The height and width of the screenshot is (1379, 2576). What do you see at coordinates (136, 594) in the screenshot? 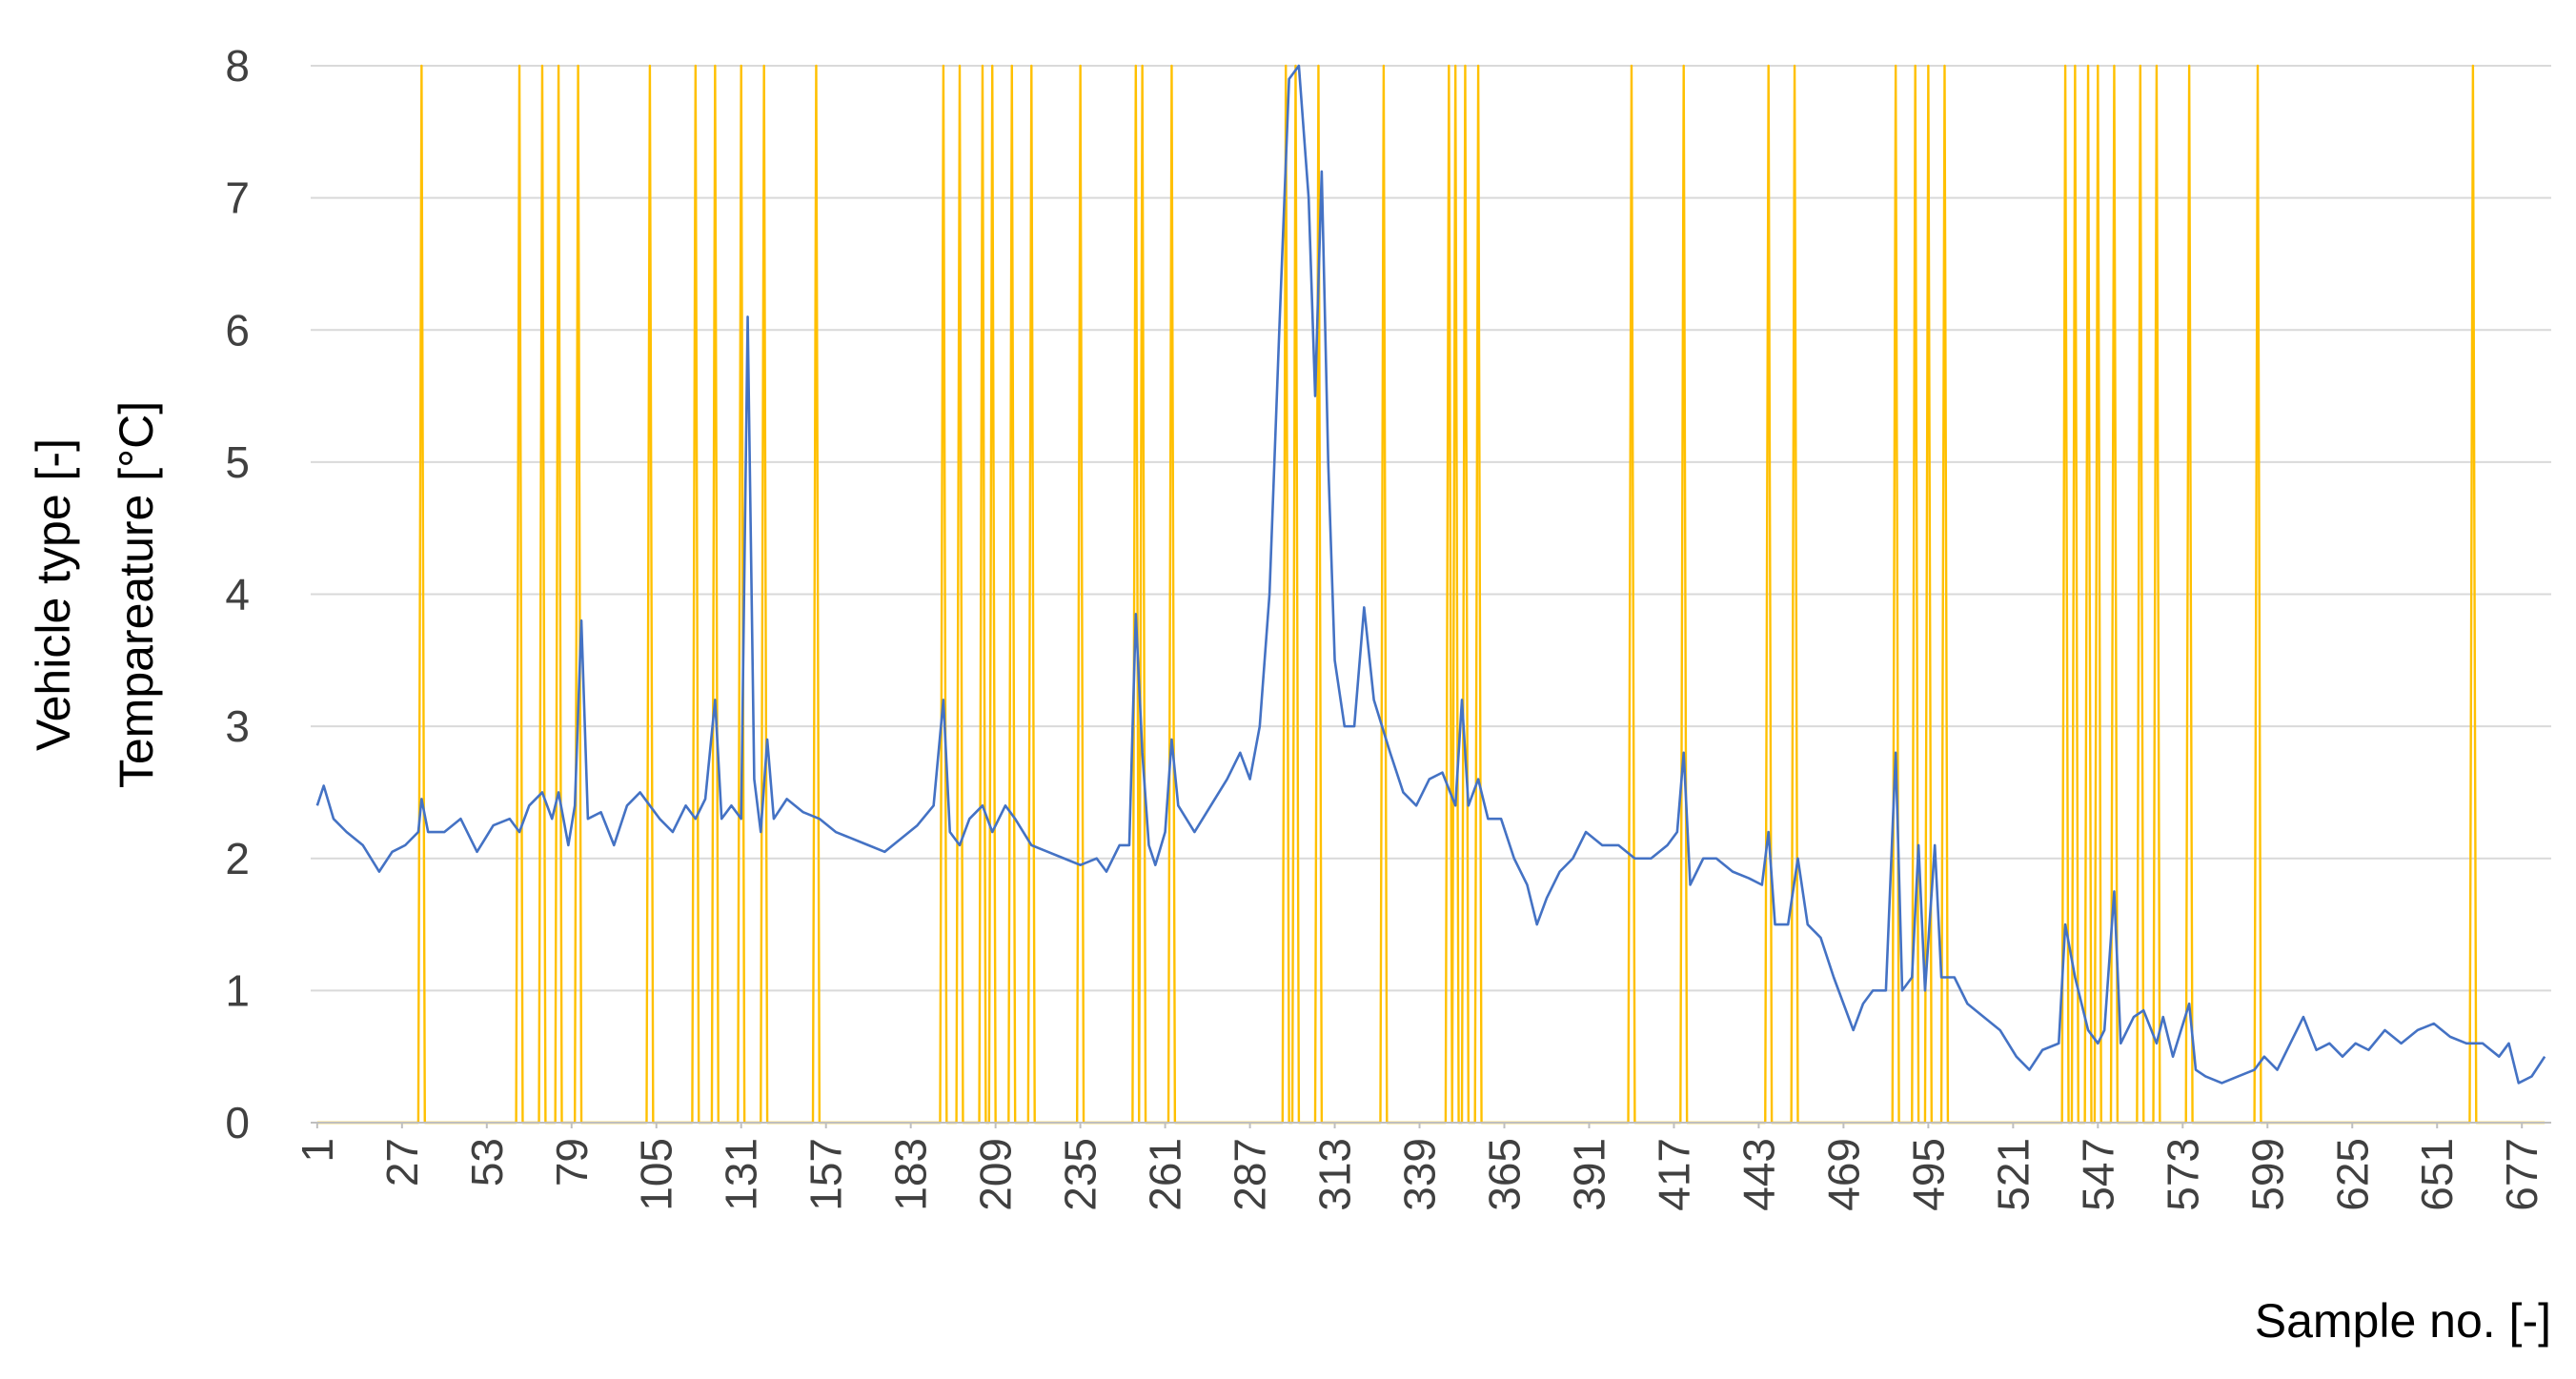
I see `y-axis-title: Tempareature [°C]` at bounding box center [136, 594].